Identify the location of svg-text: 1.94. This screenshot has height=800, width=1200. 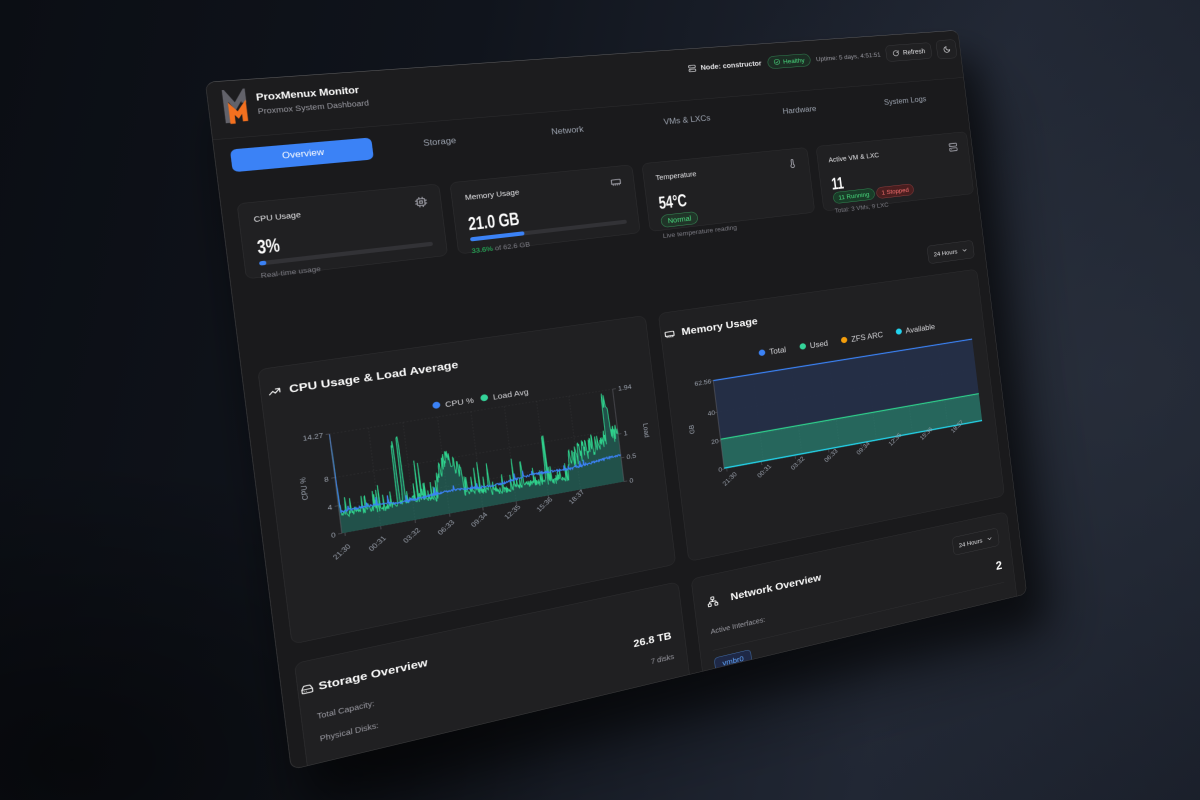
(625, 387).